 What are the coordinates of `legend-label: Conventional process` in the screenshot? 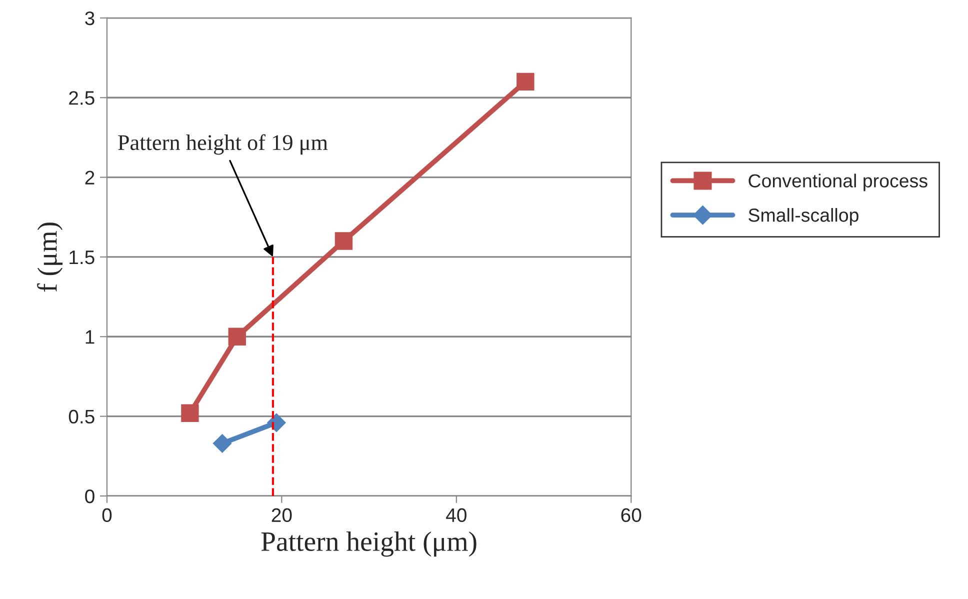 It's located at (838, 183).